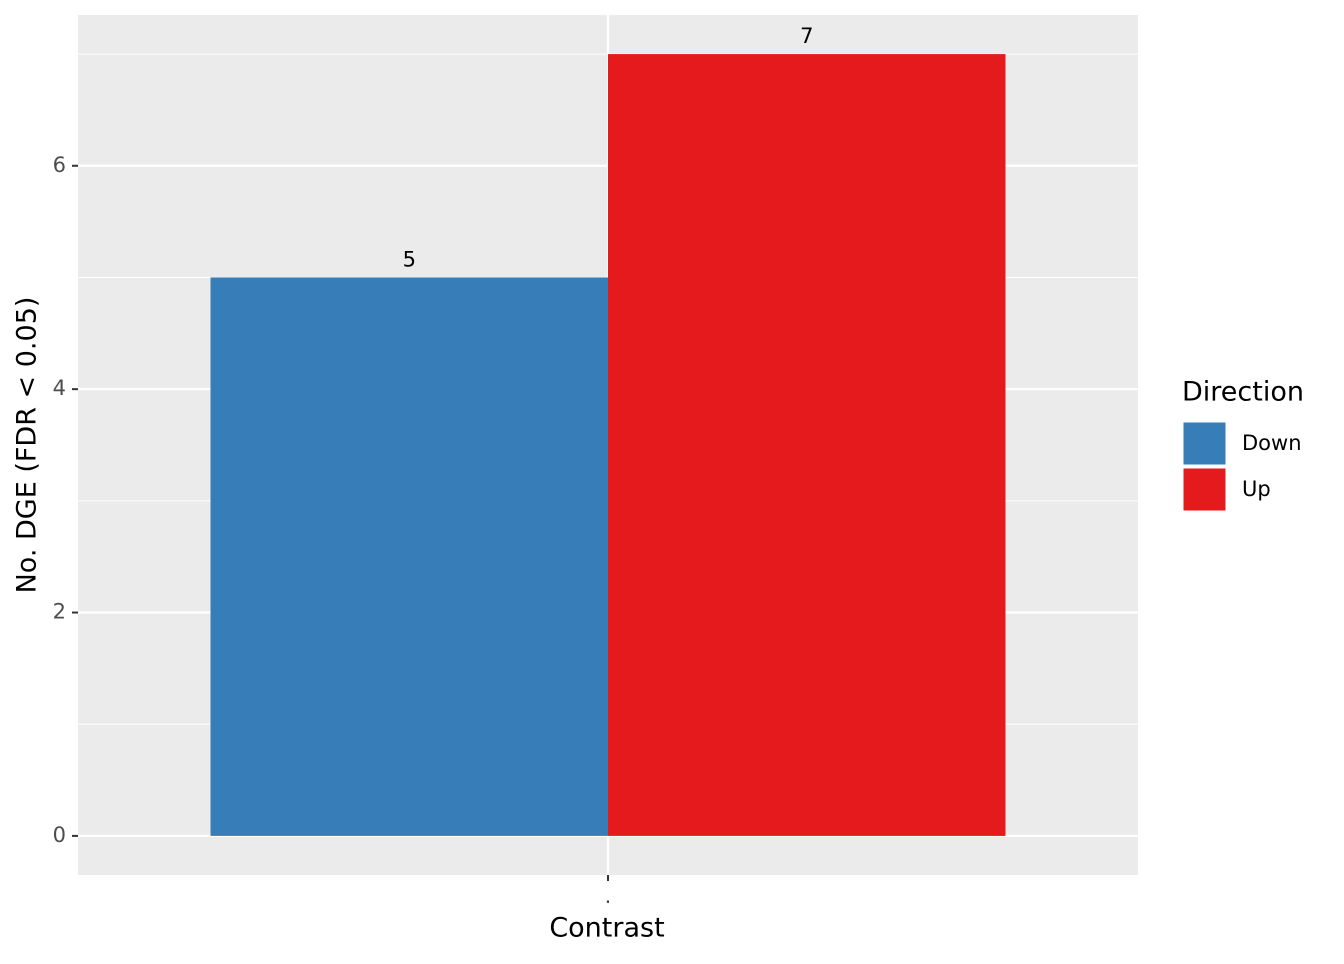 The height and width of the screenshot is (964, 1344). I want to click on legend-title: Direction, so click(1243, 392).